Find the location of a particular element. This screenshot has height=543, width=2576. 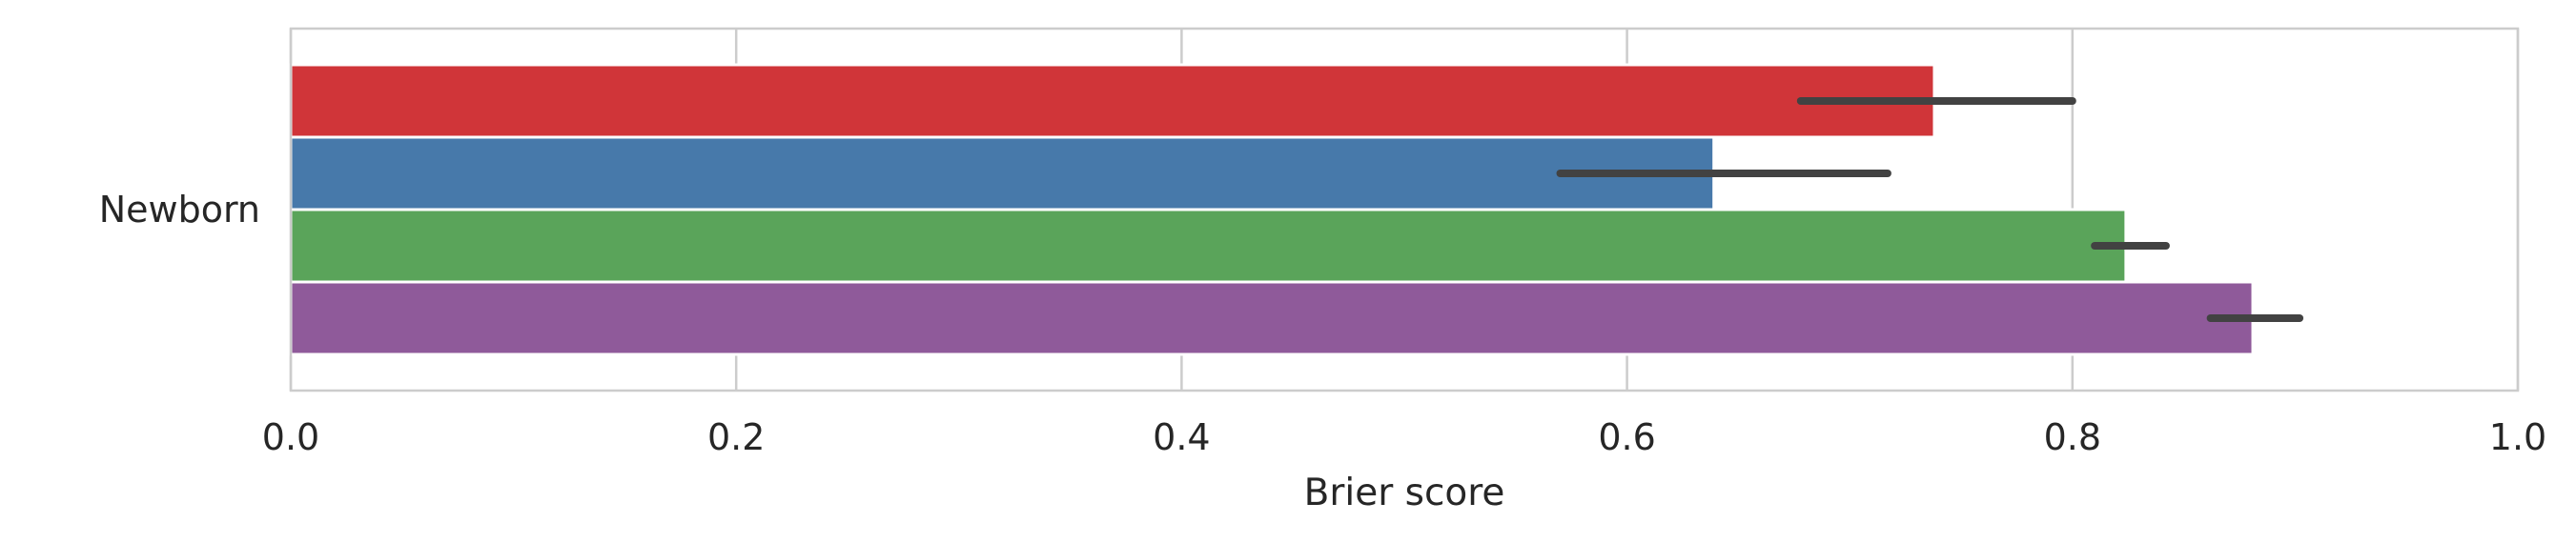

x-tick-label: 0.0 is located at coordinates (290, 437).